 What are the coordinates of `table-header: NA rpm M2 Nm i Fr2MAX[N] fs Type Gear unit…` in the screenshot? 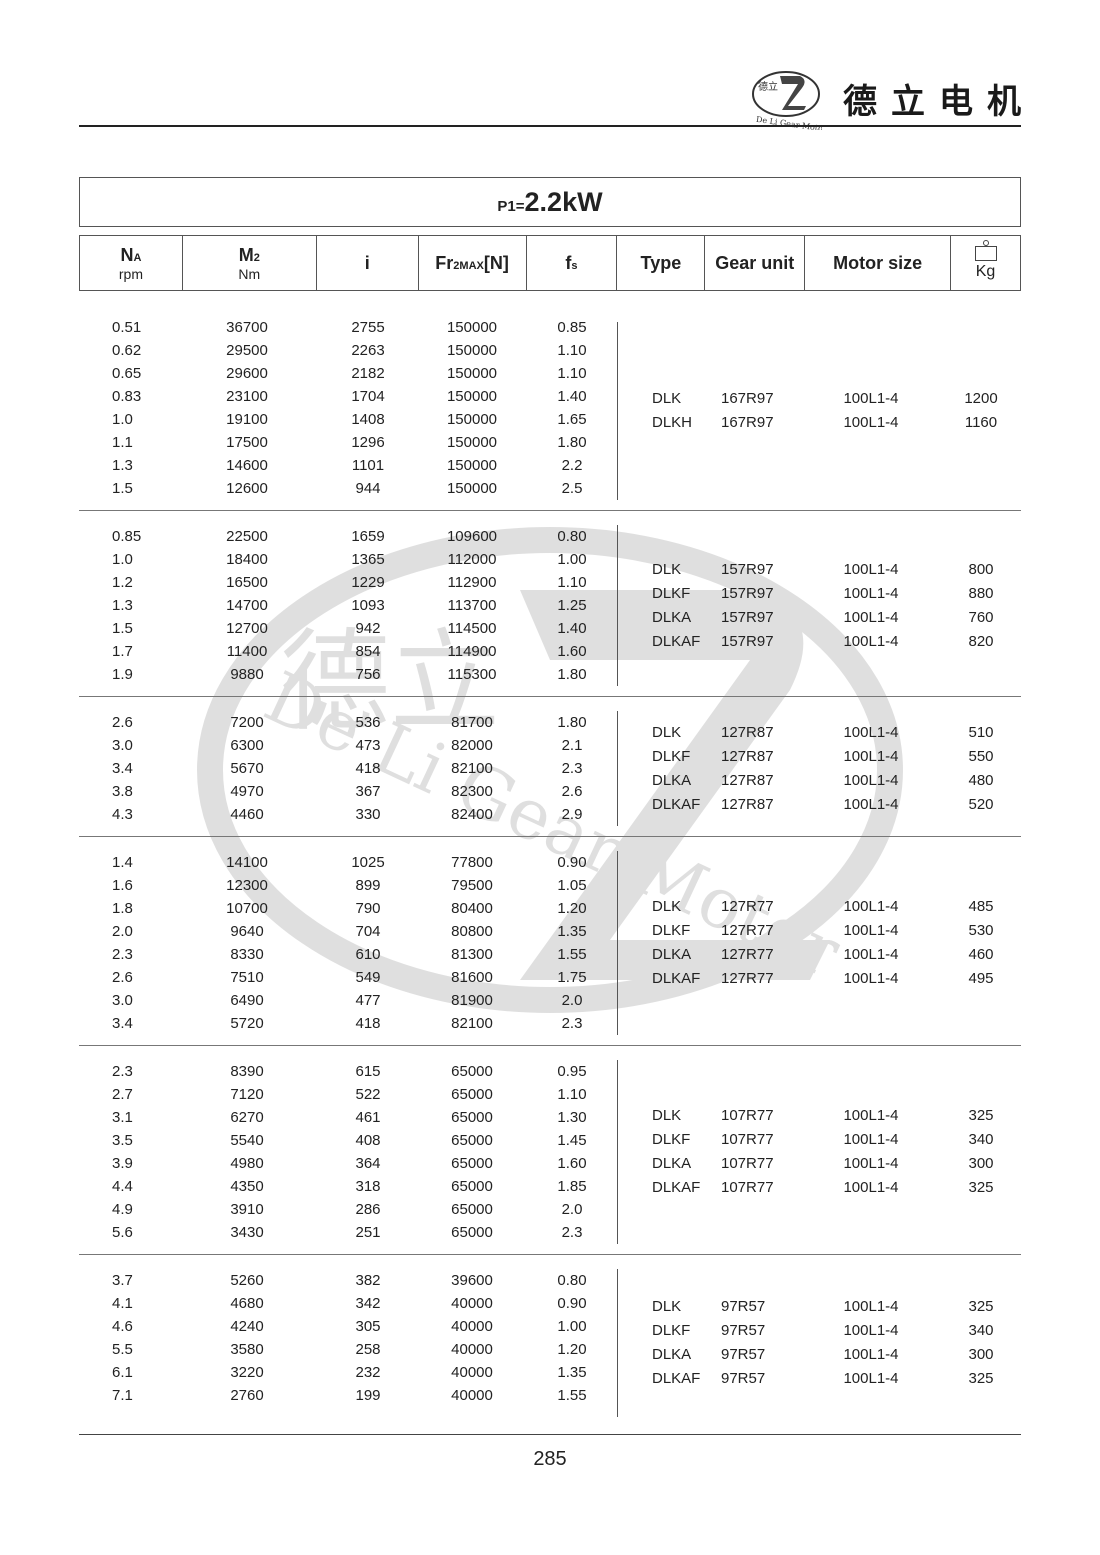 It's located at (550, 263).